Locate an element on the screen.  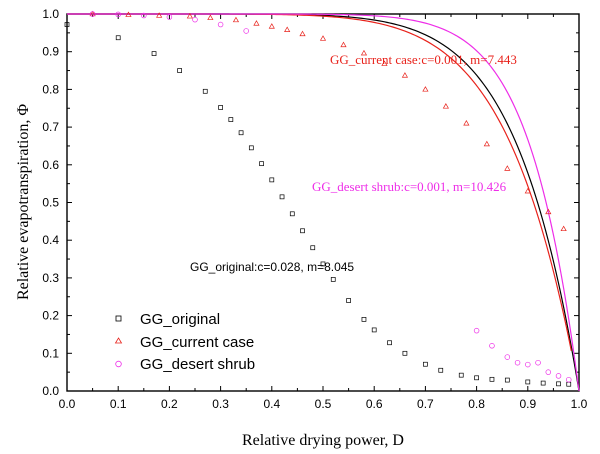
x-tick-label: 0.9 is located at coordinates (527, 404).